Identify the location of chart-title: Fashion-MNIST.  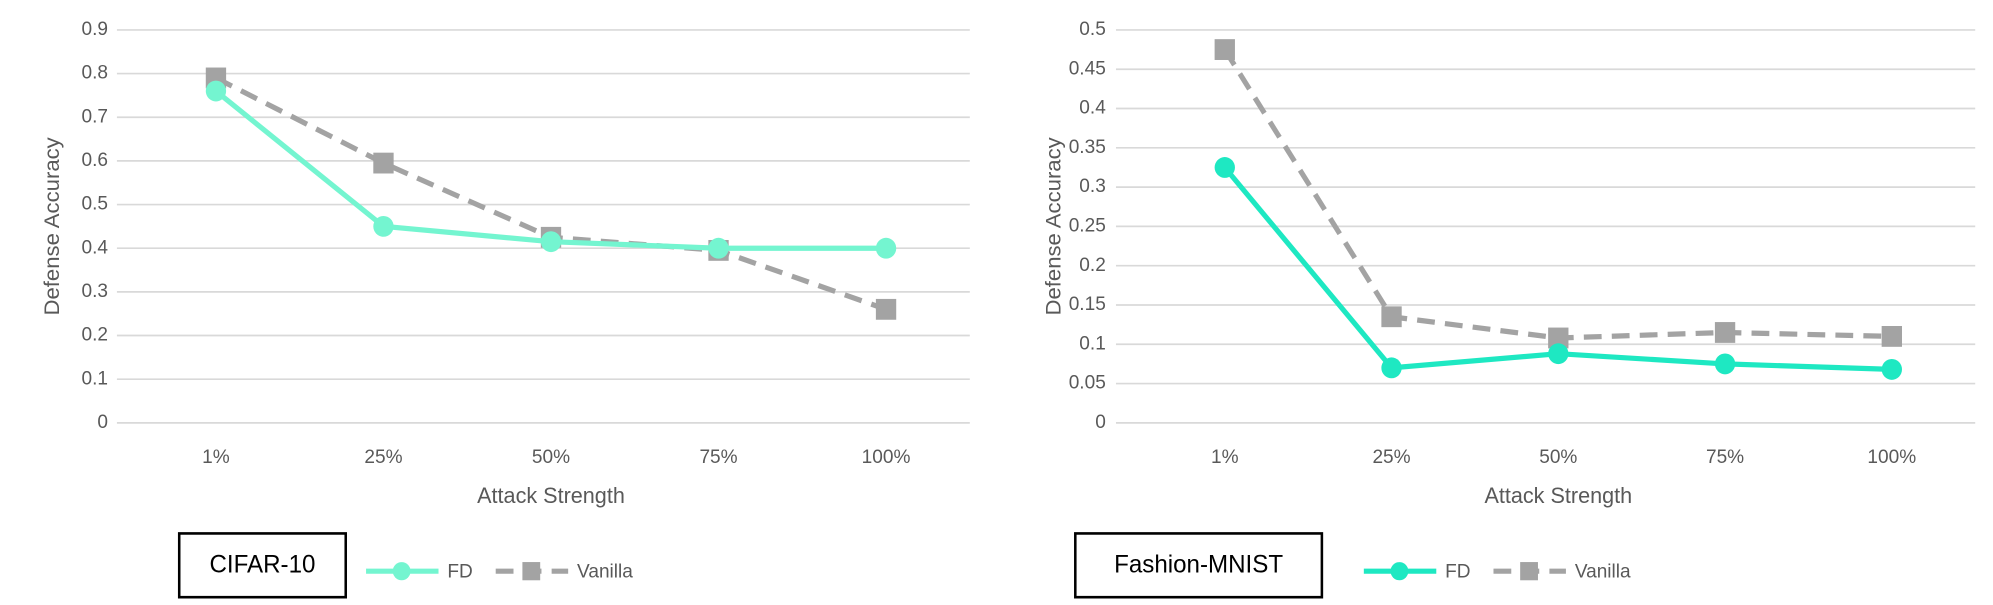
(1198, 564).